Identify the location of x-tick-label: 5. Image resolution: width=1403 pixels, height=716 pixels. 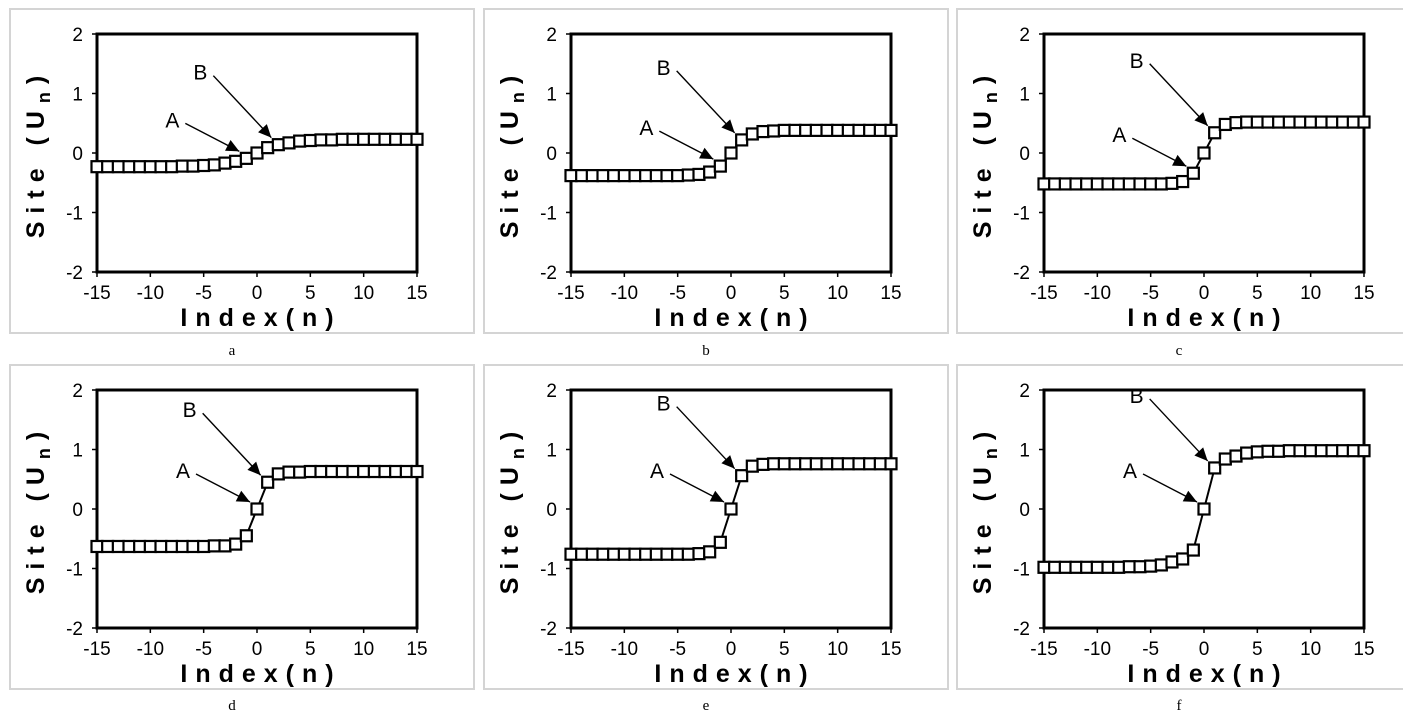
(310, 649).